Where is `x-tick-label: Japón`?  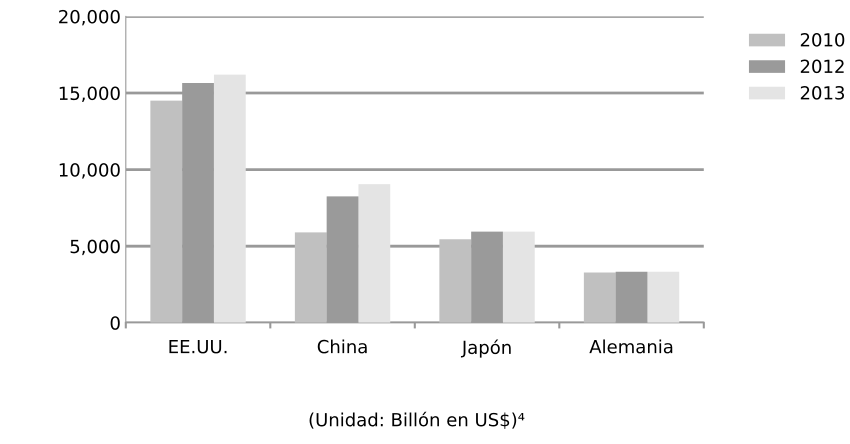
x-tick-label: Japón is located at coordinates (485, 348).